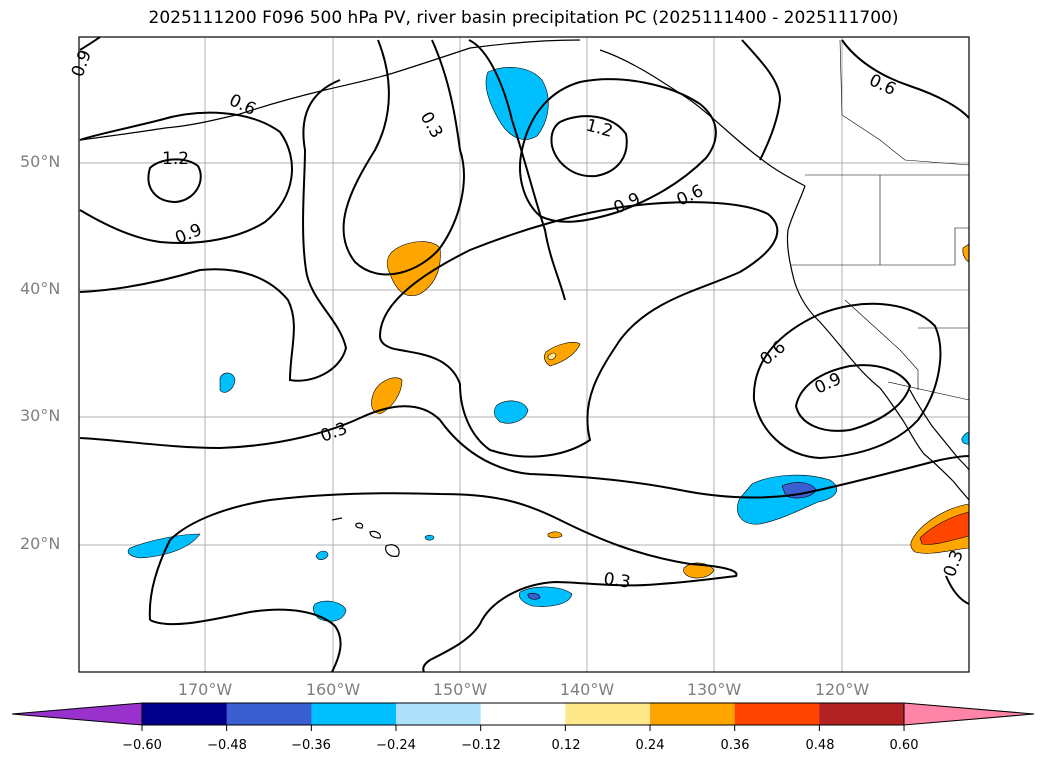 This screenshot has width=1047, height=765. What do you see at coordinates (546, 596) in the screenshot?
I see `neg-blob-south` at bounding box center [546, 596].